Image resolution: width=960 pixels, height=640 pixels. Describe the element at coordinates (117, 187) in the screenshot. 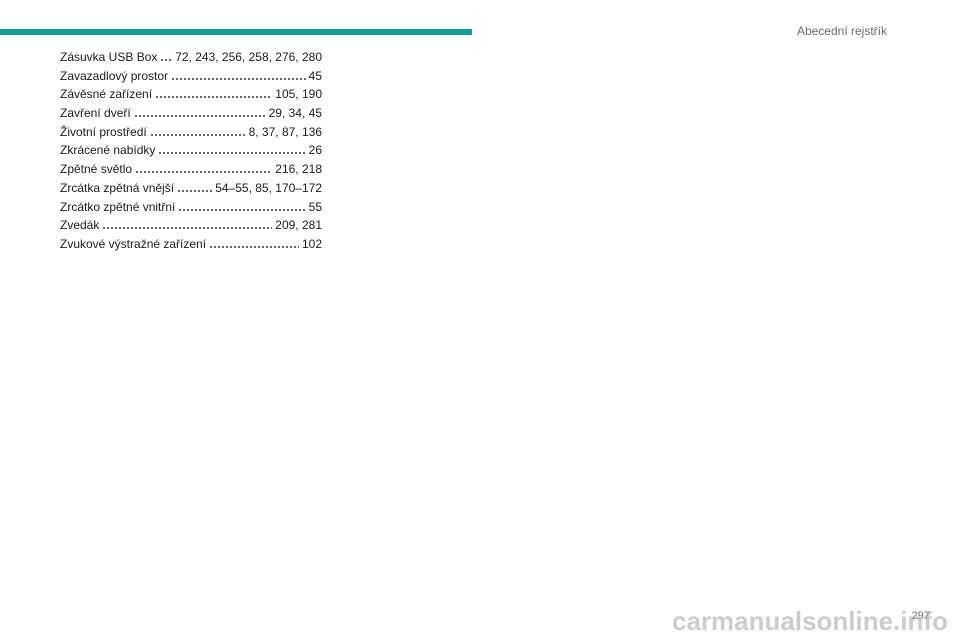

I see `entry-term: Zrcátka zpětná vnější` at that location.